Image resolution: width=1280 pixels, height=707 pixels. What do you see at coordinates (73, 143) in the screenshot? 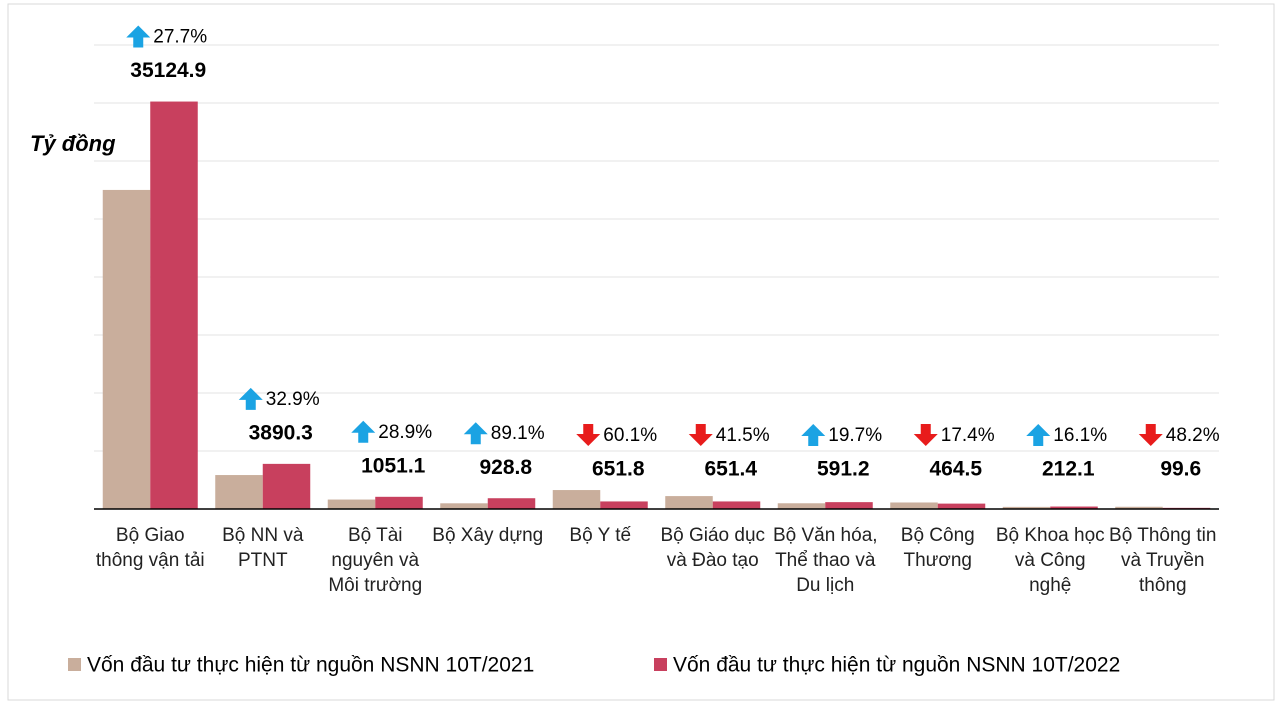
I see `y-axis-label: Tỷ đồng` at bounding box center [73, 143].